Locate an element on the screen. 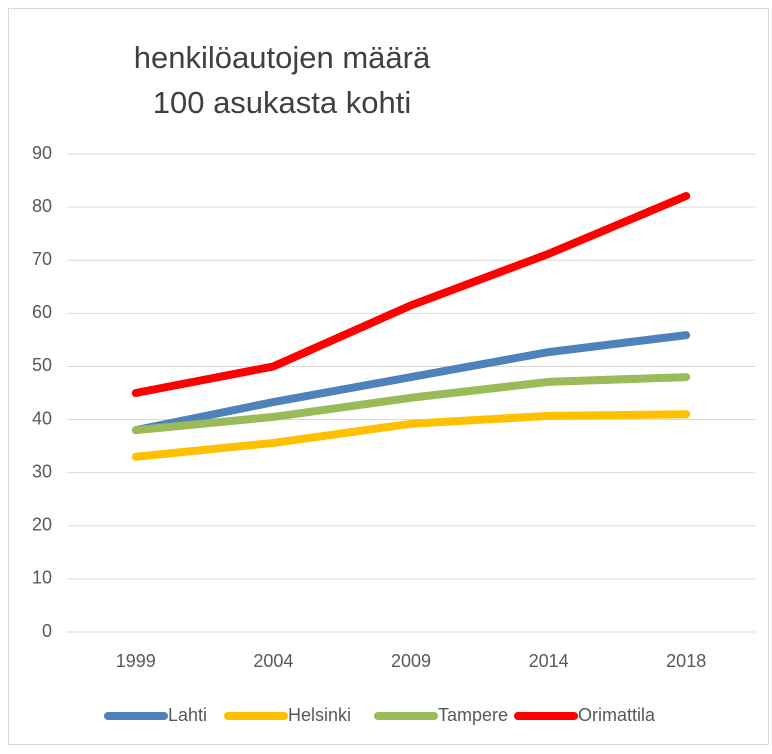 The image size is (772, 754). y-tick-label: 80 is located at coordinates (42, 206).